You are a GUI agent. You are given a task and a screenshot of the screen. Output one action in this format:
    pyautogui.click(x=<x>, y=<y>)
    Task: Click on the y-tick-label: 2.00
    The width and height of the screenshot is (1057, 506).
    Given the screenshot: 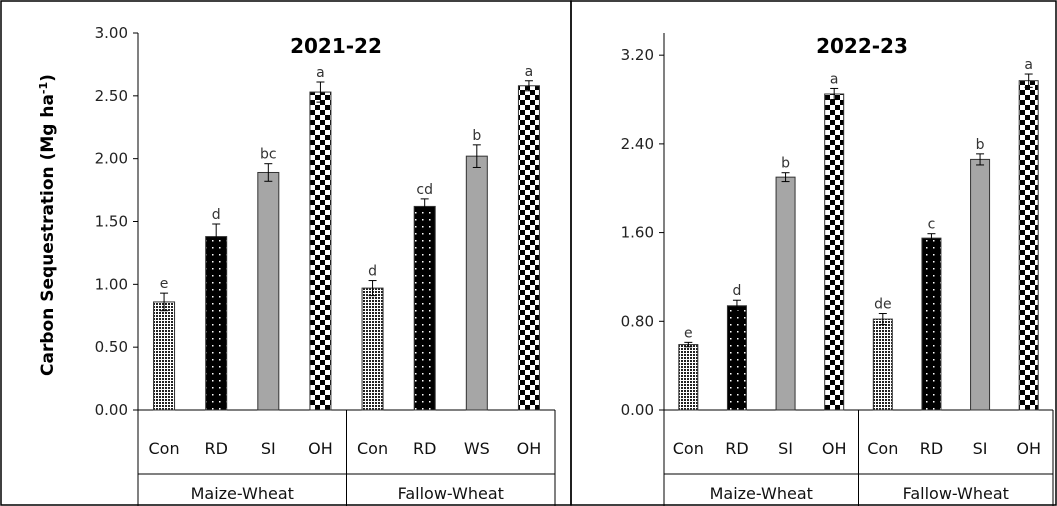 What is the action you would take?
    pyautogui.click(x=111, y=159)
    